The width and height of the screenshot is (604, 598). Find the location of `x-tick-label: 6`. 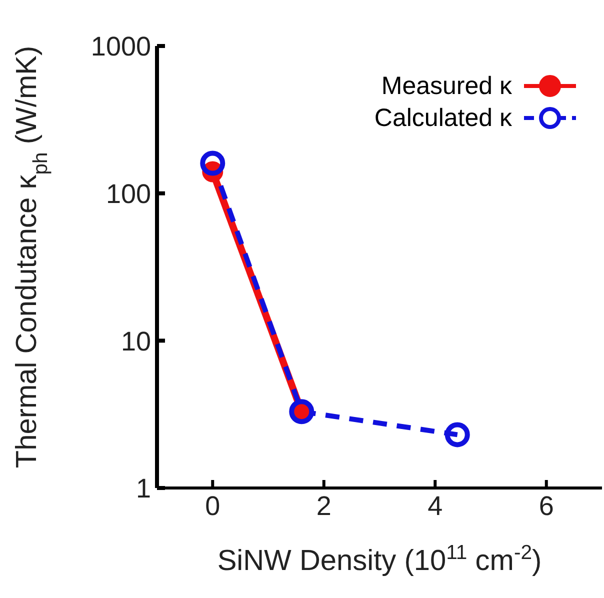

x-tick-label: 6 is located at coordinates (546, 506).